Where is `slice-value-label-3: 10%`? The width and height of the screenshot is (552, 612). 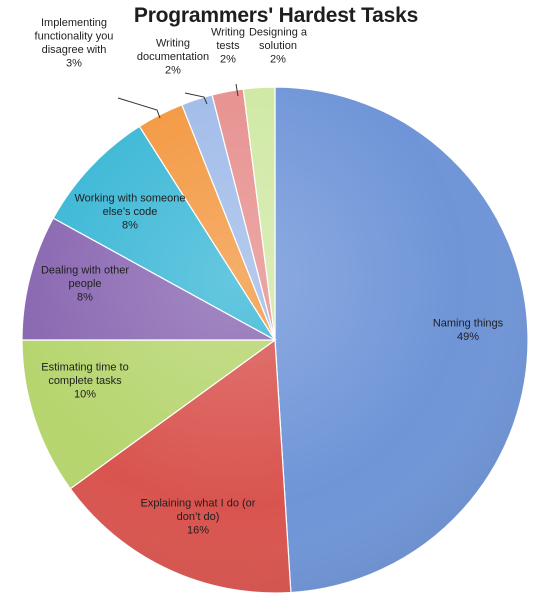 slice-value-label-3: 10% is located at coordinates (85, 395).